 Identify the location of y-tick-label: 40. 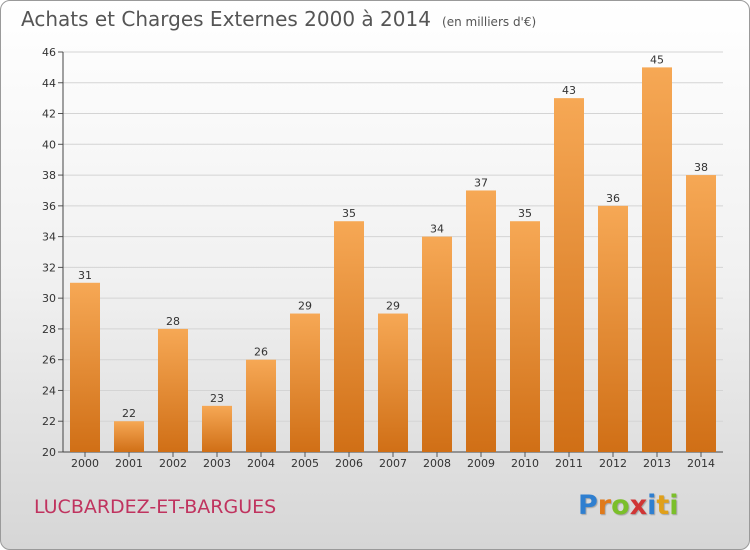
(49, 144).